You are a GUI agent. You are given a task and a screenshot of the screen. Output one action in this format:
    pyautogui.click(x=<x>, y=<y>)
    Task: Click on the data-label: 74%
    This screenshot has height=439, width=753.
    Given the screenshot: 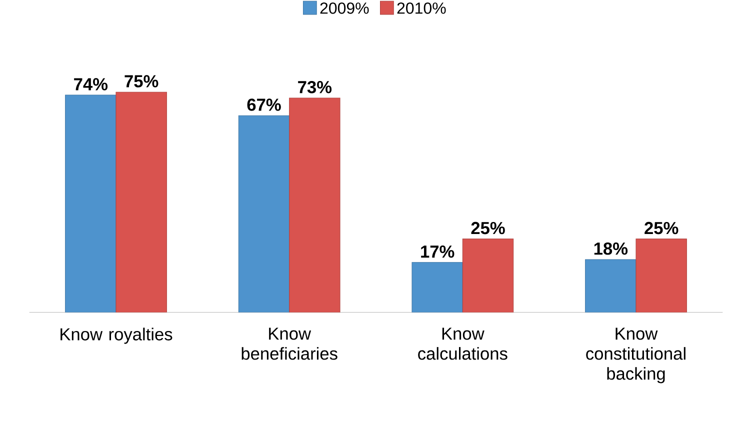 What is the action you would take?
    pyautogui.click(x=91, y=84)
    